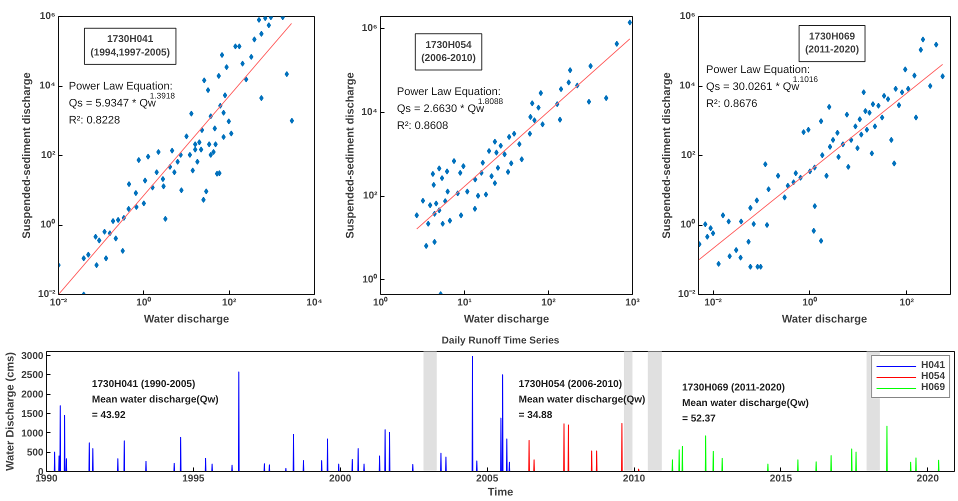 The image size is (958, 501). I want to click on y-tick-label: 500, so click(35, 453).